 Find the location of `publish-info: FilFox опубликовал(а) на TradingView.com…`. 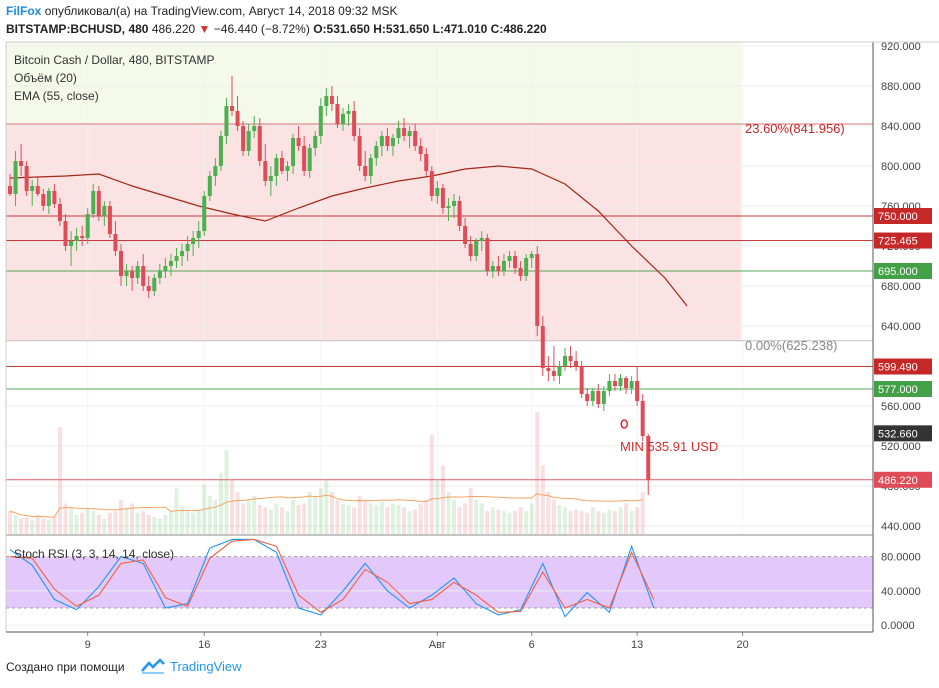

publish-info: FilFox опубликовал(а) на TradingView.com… is located at coordinates (202, 11).